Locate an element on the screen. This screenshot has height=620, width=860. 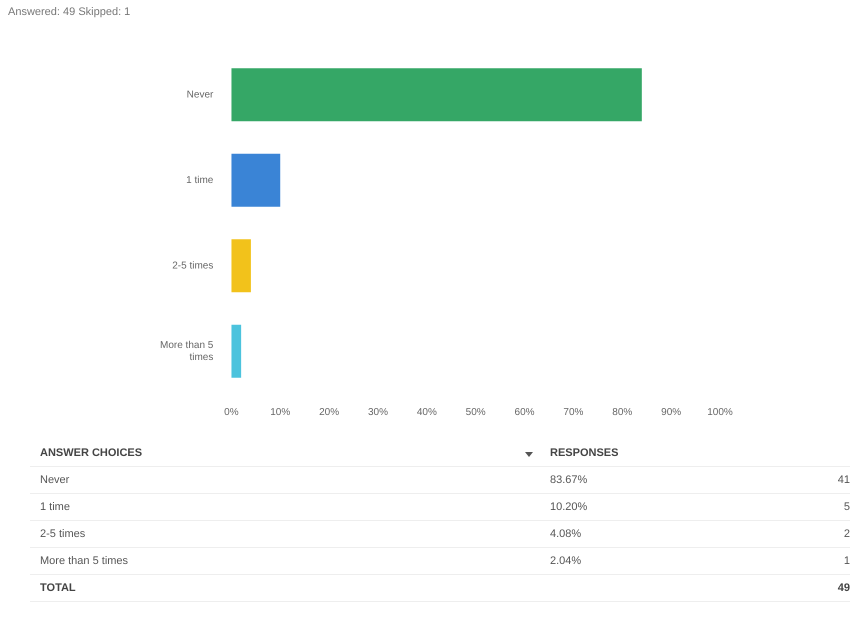
x-tick-label: 20% is located at coordinates (329, 412).